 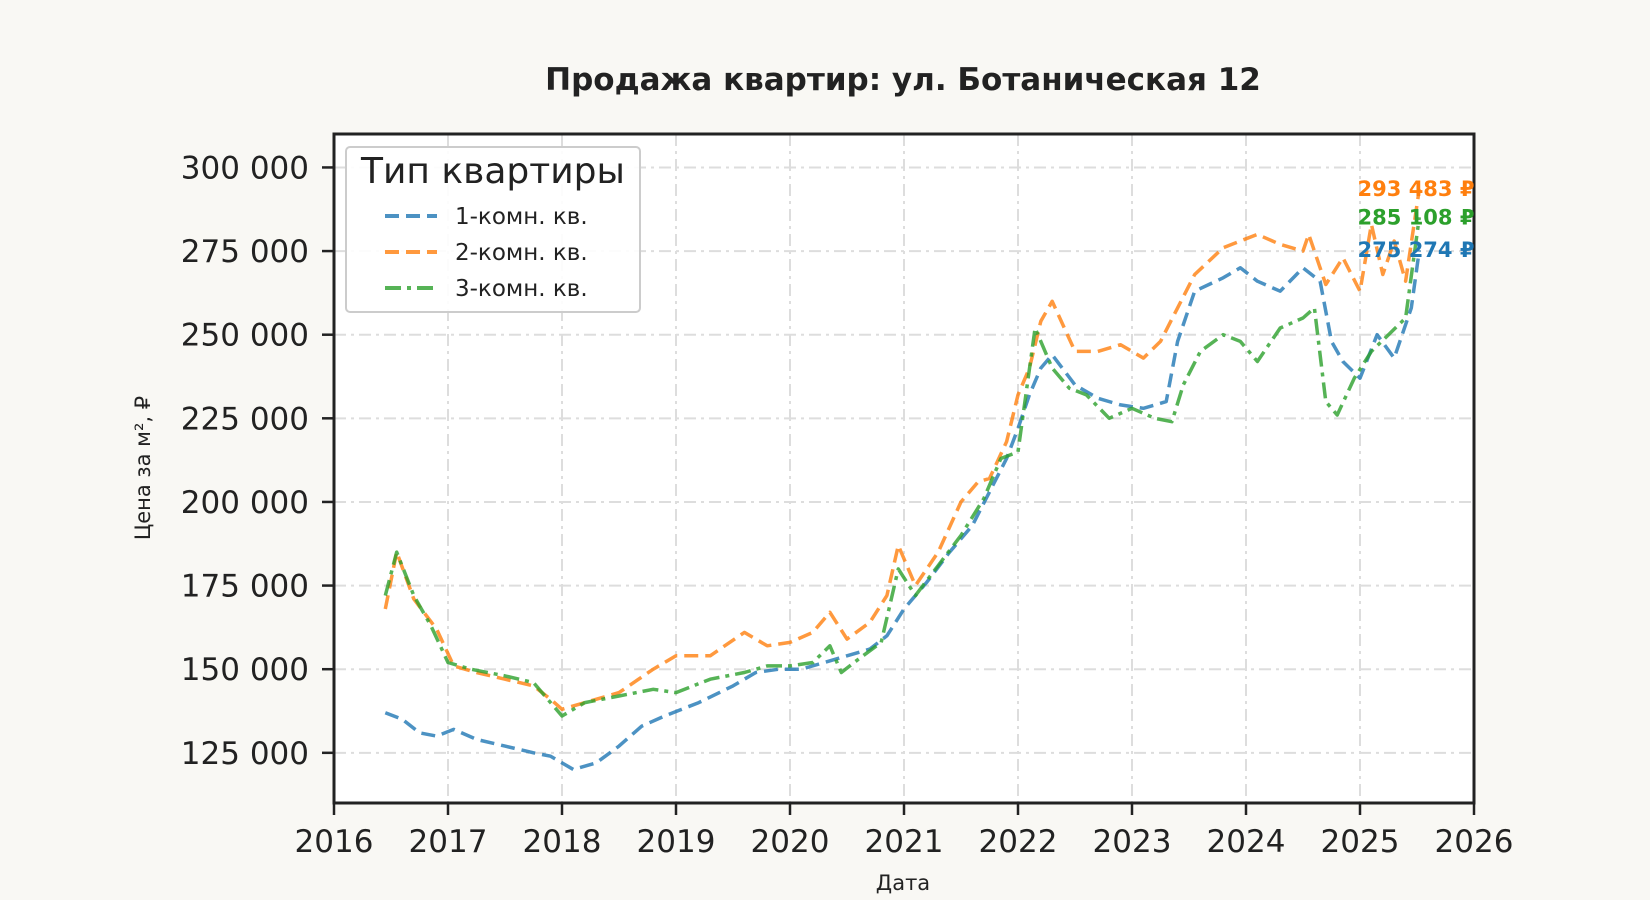 I want to click on x-tick-label: 2020, so click(x=790, y=842).